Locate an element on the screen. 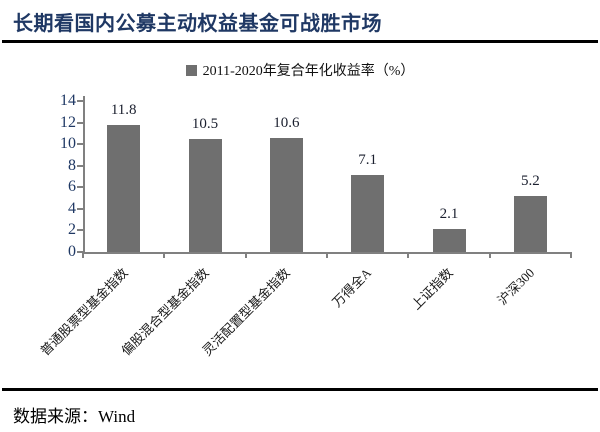  y-axis-tick-label: 10 is located at coordinates (68, 144).